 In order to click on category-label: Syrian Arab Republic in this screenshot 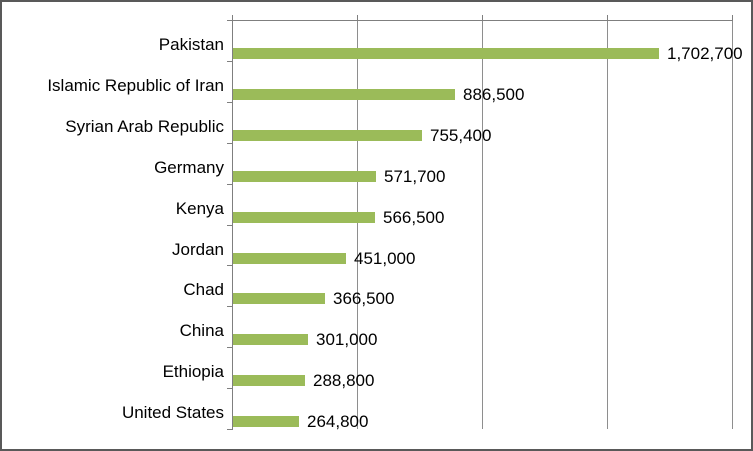, I will do `click(144, 126)`.